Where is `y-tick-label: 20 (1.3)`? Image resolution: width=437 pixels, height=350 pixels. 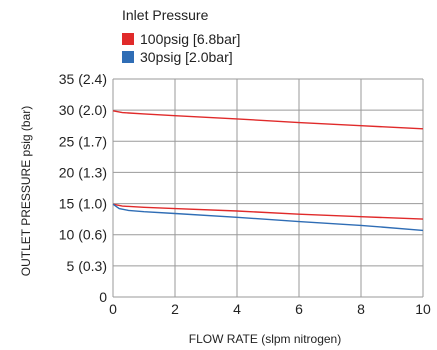 y-tick-label: 20 (1.3) is located at coordinates (83, 172).